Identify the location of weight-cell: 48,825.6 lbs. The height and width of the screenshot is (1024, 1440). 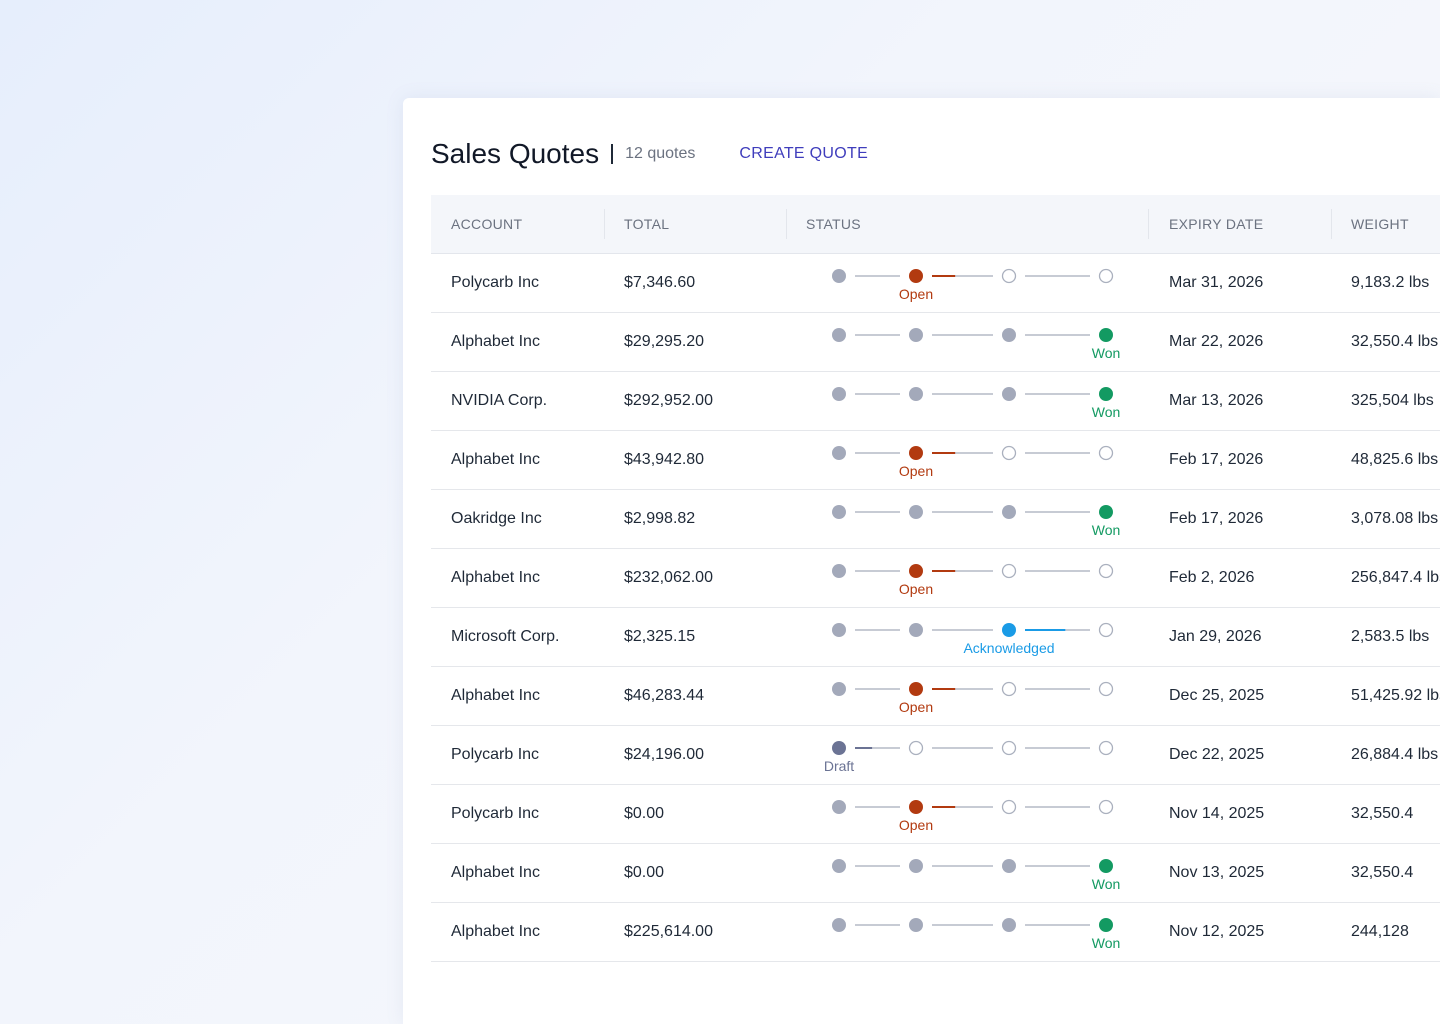
(1395, 459).